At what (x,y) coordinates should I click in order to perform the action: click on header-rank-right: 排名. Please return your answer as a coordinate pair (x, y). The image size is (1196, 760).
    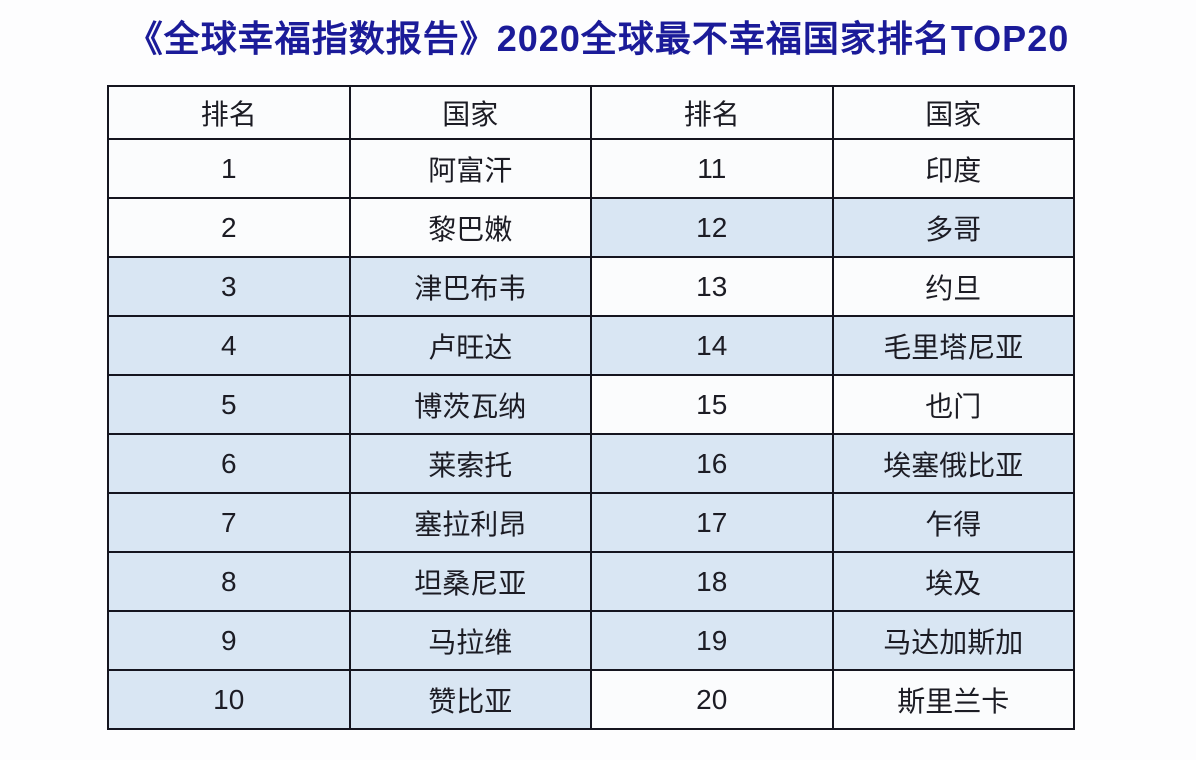
    Looking at the image, I should click on (712, 112).